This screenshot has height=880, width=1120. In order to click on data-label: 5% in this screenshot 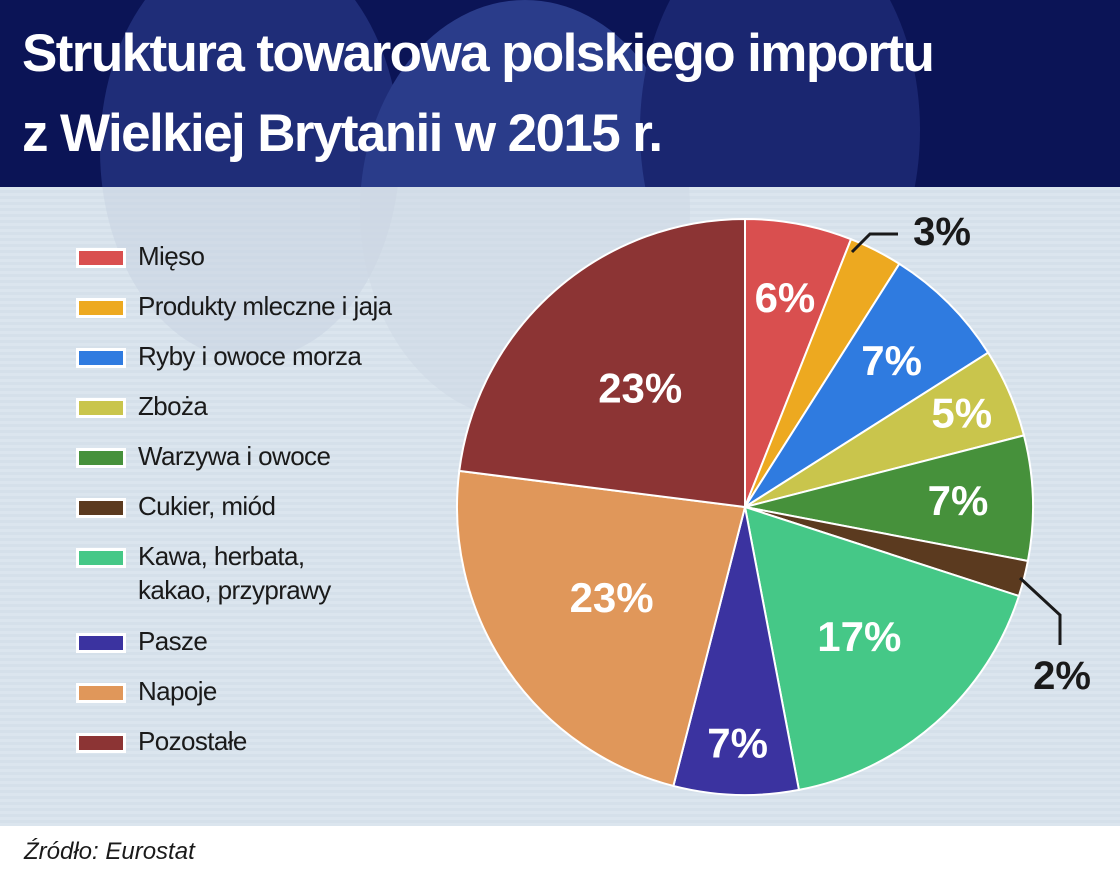, I will do `click(961, 413)`.